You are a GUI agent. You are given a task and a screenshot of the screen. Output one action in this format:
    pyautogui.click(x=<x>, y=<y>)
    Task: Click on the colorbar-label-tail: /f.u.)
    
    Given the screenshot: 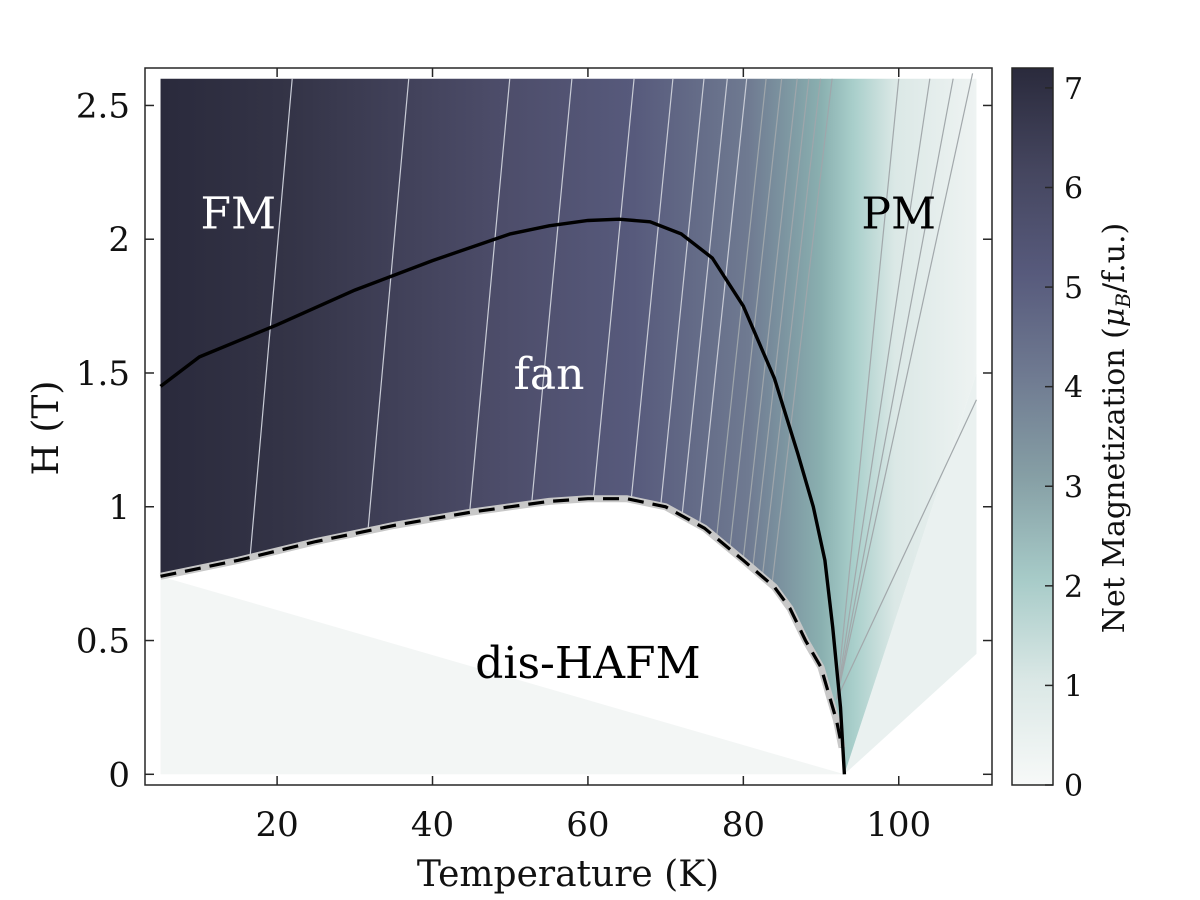 What is the action you would take?
    pyautogui.click(x=1114, y=258)
    